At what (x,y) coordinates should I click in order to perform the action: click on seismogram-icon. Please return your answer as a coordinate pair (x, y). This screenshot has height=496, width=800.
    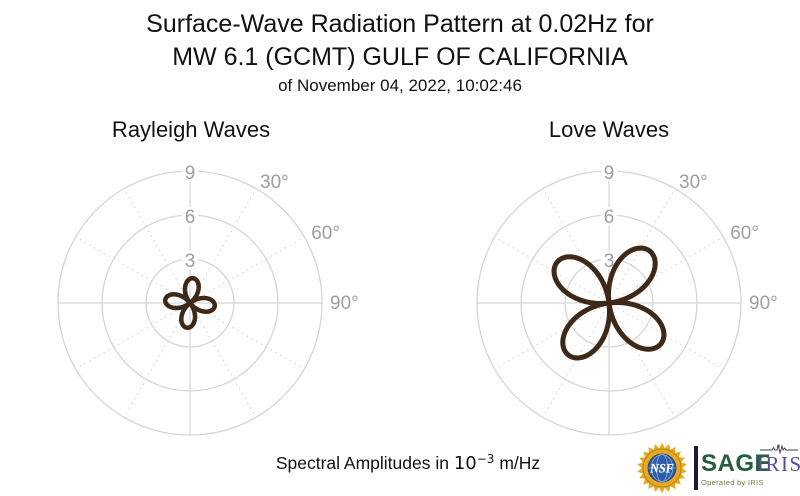
    Looking at the image, I should click on (778, 449).